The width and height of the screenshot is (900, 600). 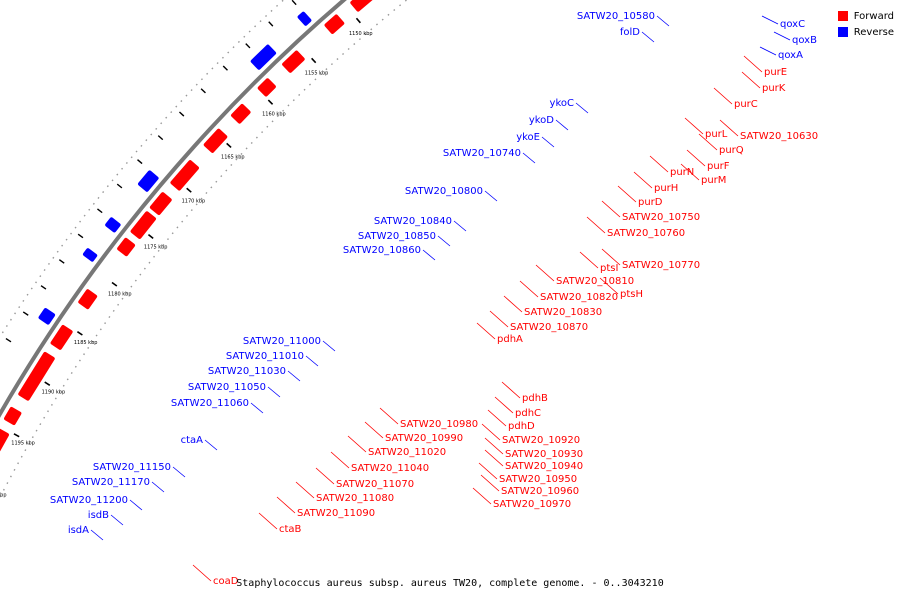 I want to click on gene-label-forward: SATW20_10830, so click(x=563, y=312).